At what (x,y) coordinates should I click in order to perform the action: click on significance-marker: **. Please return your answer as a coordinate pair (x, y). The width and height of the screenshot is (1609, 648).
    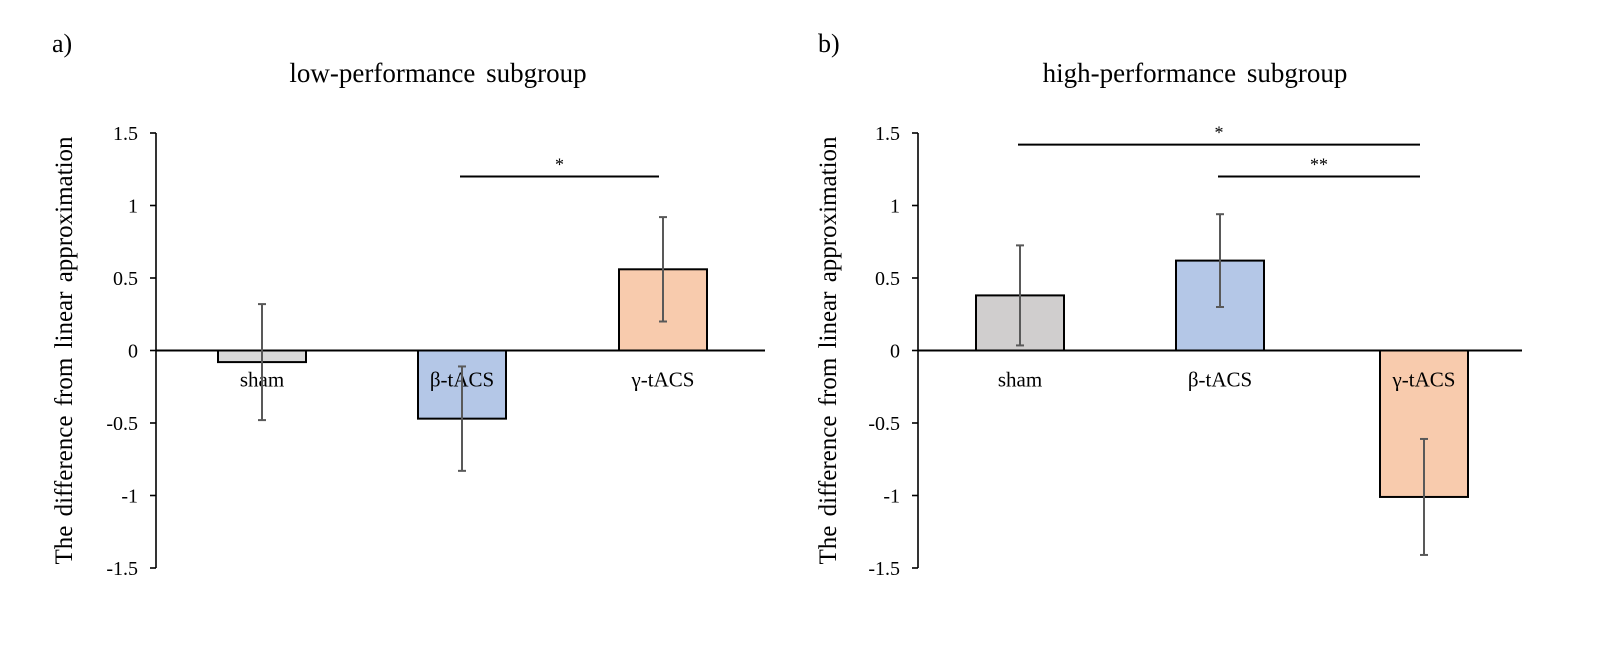
    Looking at the image, I should click on (1319, 165).